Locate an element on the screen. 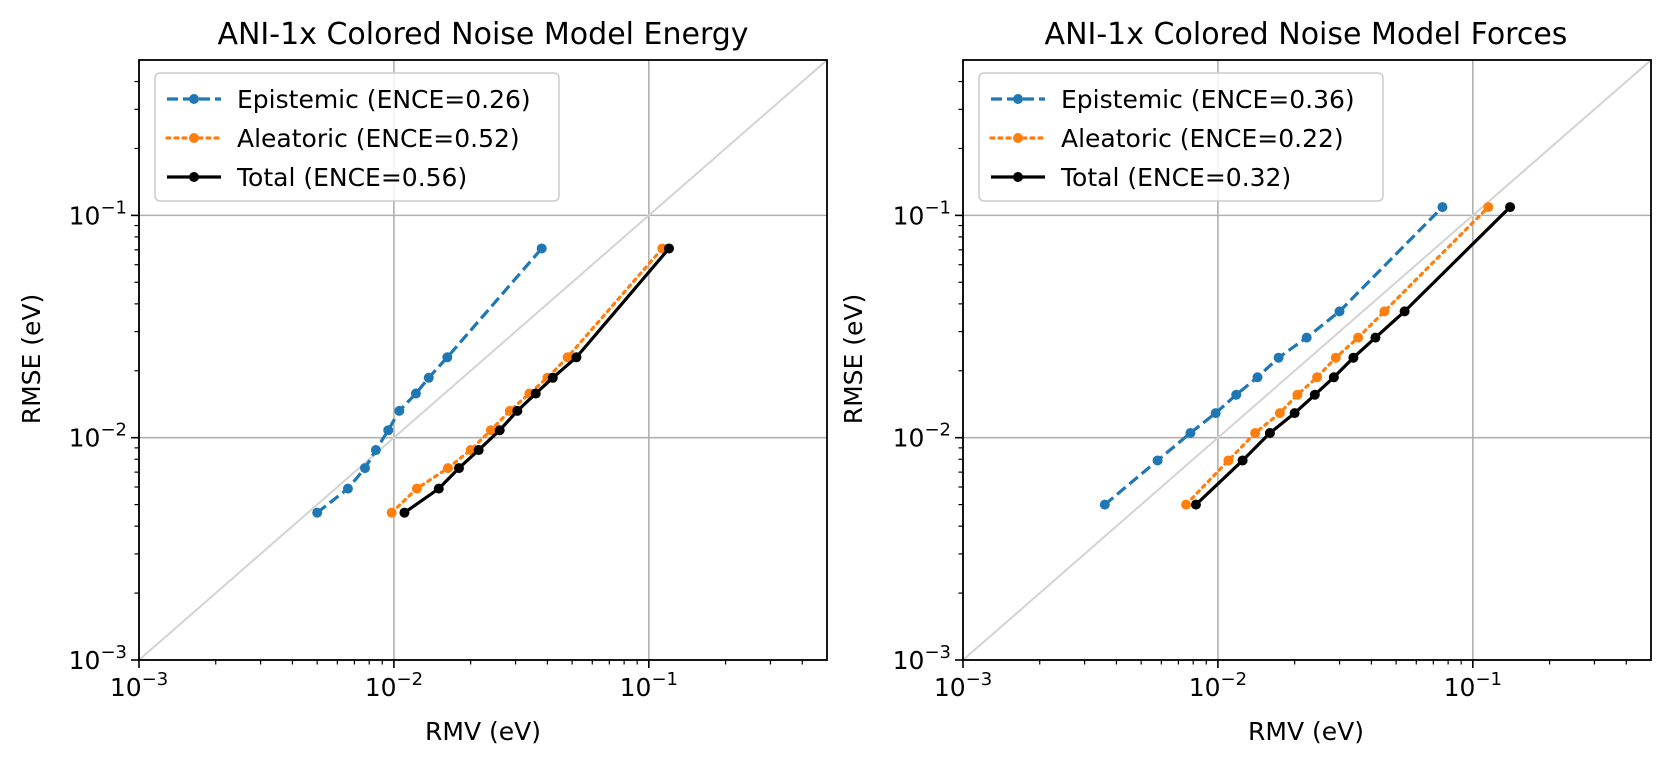 The height and width of the screenshot is (767, 1661). energy-chart-title: ANI-1x Colored Noise Model Energy is located at coordinates (482, 34).